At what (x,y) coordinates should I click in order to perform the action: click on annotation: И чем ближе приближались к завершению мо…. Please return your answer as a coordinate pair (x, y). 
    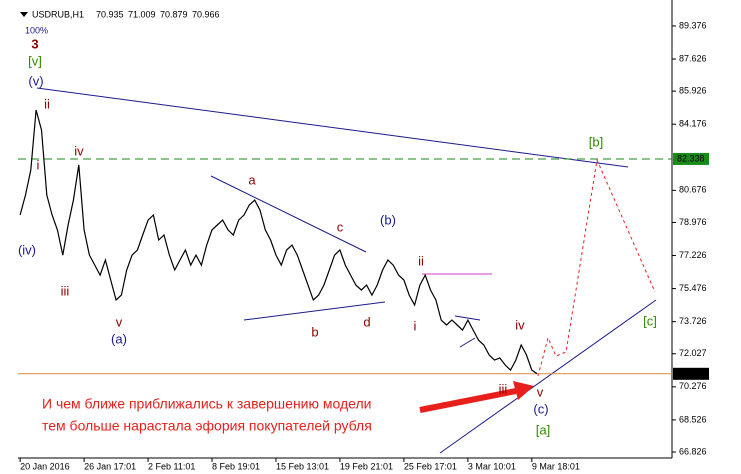
    Looking at the image, I should click on (206, 404).